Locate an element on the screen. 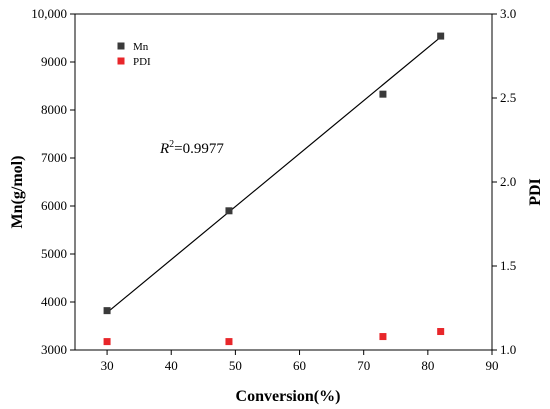 This screenshot has width=550, height=409. x-axis-title: Conversion(%) is located at coordinates (288, 396).